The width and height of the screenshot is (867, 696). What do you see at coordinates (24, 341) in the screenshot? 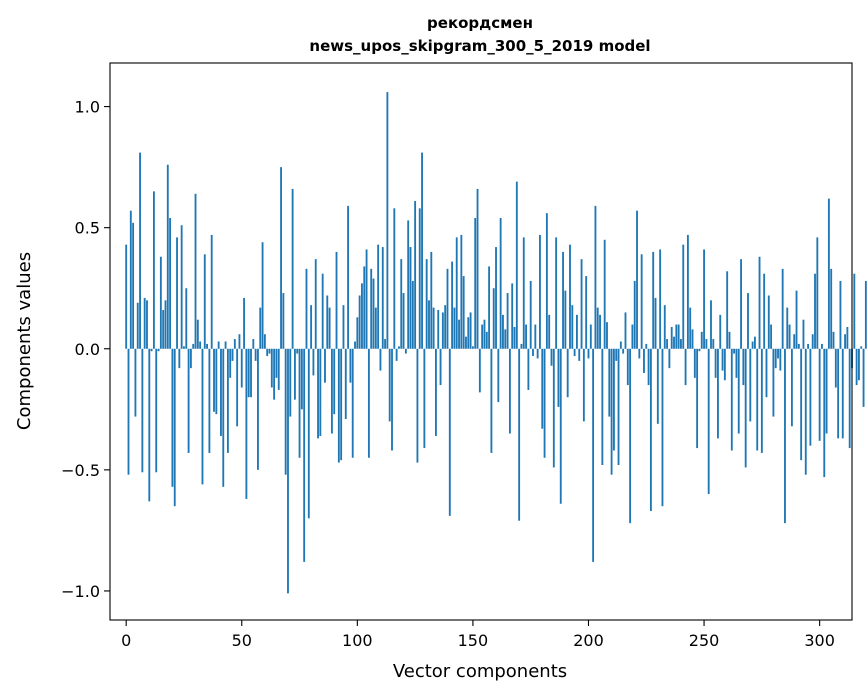
I see `y-axis-label: Components values` at bounding box center [24, 341].